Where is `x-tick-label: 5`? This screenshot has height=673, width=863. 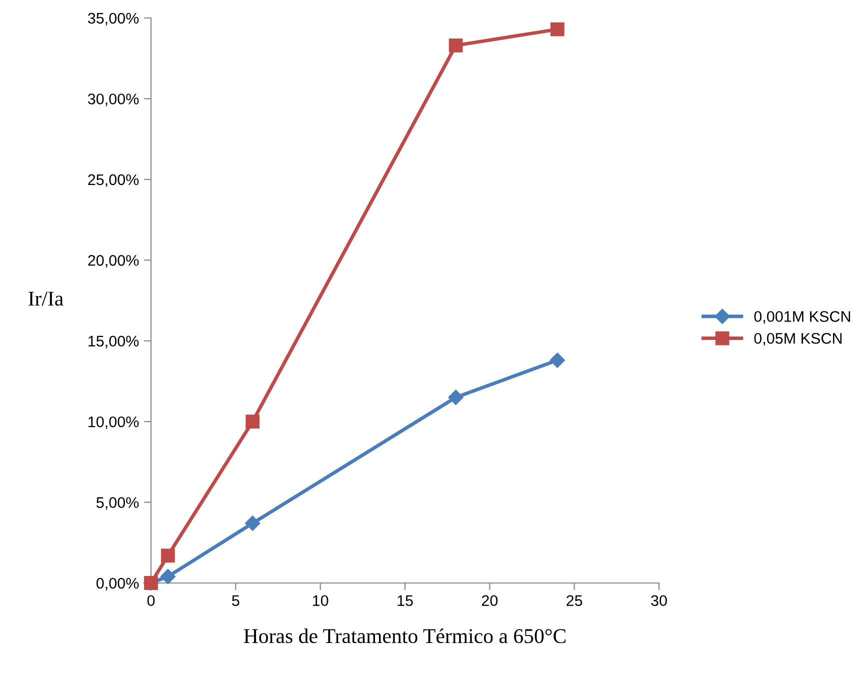
x-tick-label: 5 is located at coordinates (236, 600).